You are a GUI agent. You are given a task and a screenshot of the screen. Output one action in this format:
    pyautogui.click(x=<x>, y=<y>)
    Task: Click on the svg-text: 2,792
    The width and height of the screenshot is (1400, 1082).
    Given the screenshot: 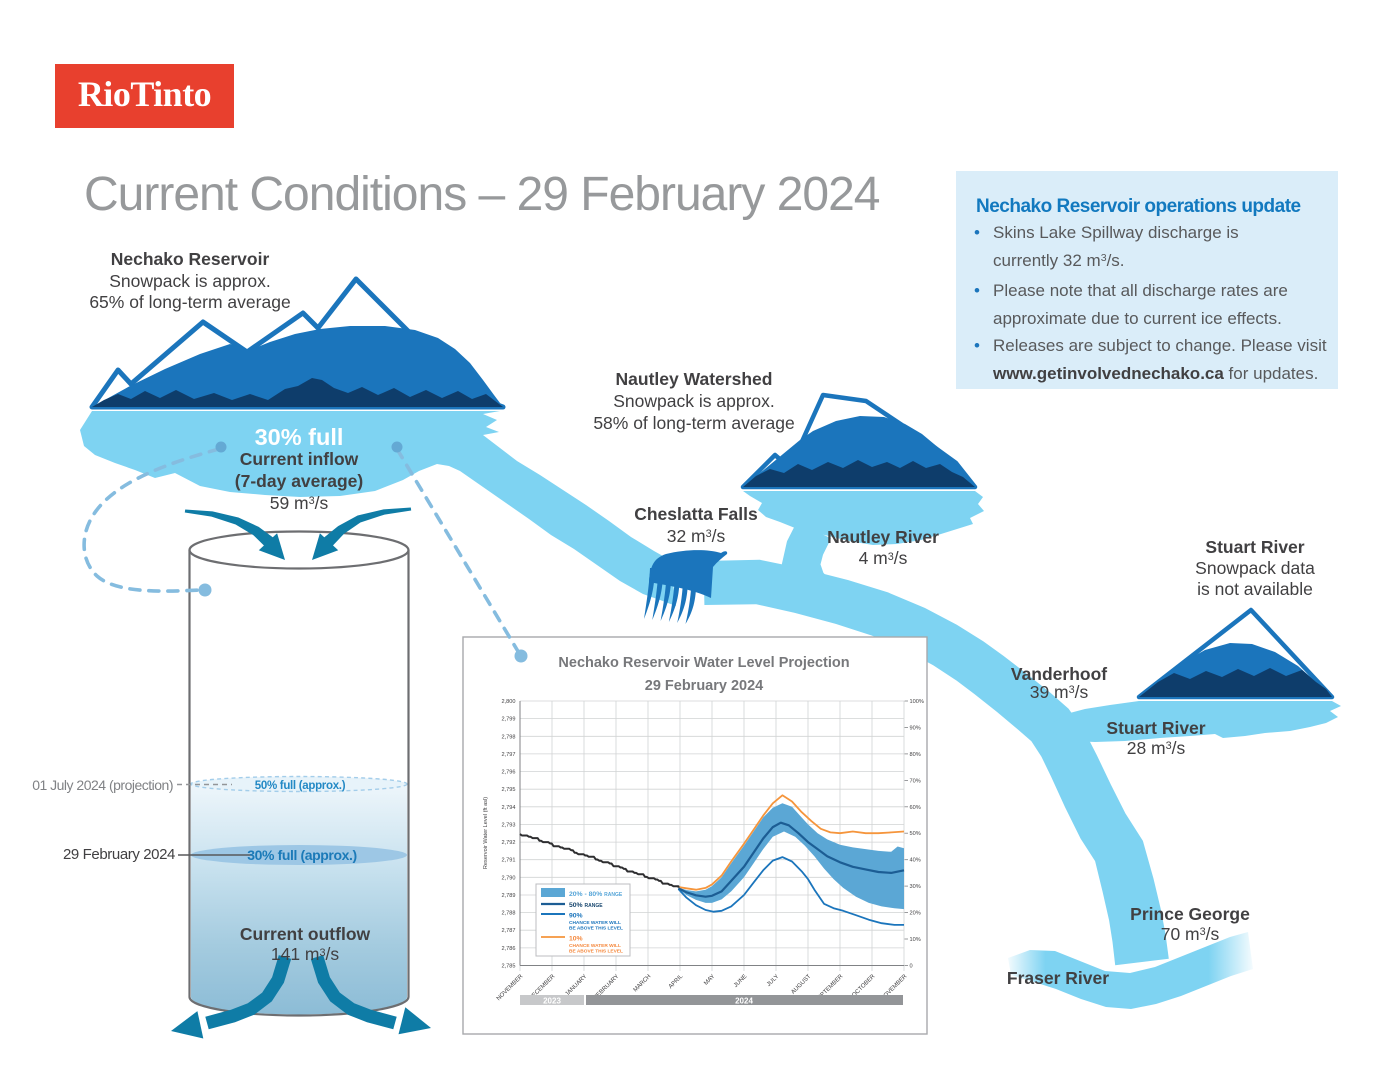 What is the action you would take?
    pyautogui.click(x=509, y=843)
    